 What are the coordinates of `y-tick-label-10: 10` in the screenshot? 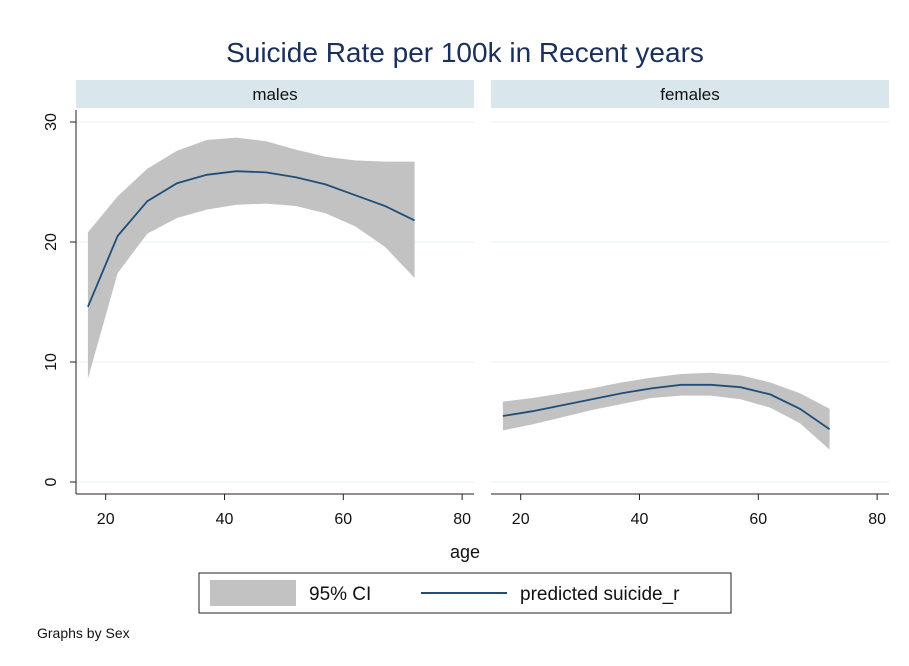 It's located at (51, 362).